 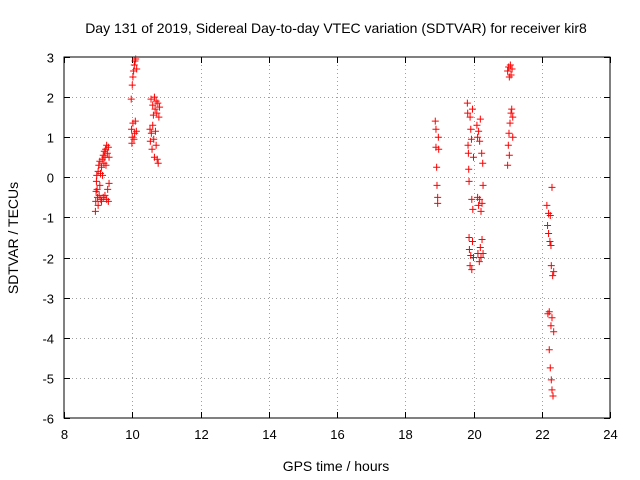 What do you see at coordinates (405, 434) in the screenshot?
I see `x-tick-label: 18` at bounding box center [405, 434].